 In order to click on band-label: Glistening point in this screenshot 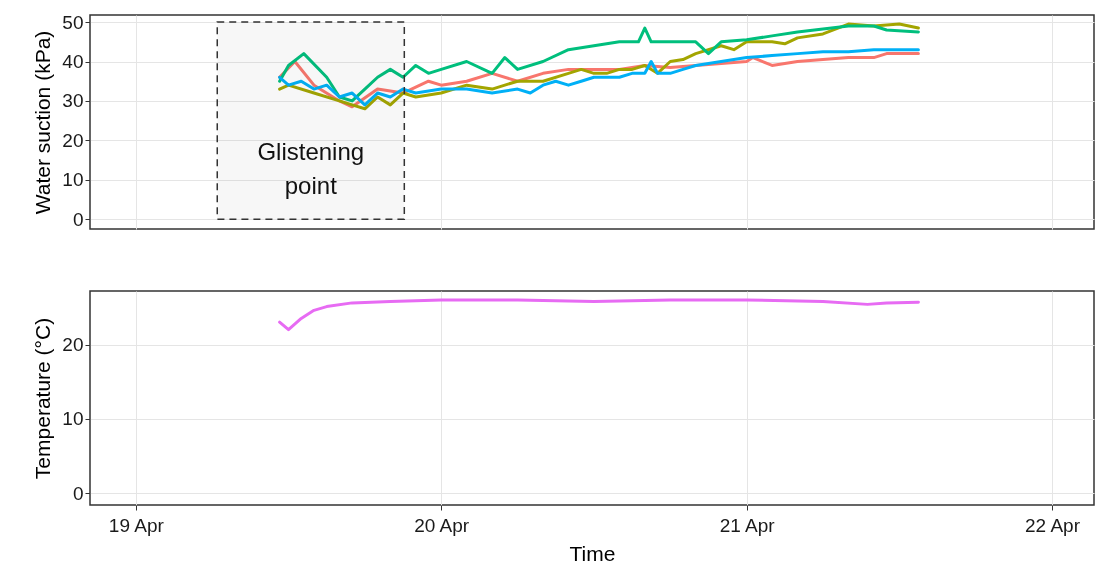, I will do `click(311, 169)`.